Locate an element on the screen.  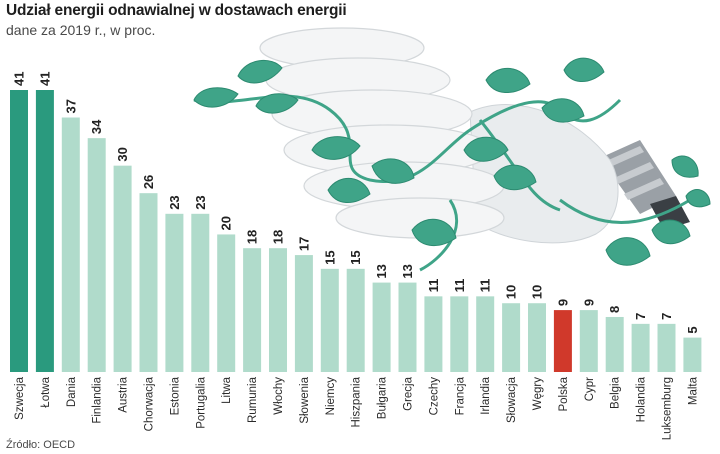
bar-niemcy is located at coordinates (329, 320).